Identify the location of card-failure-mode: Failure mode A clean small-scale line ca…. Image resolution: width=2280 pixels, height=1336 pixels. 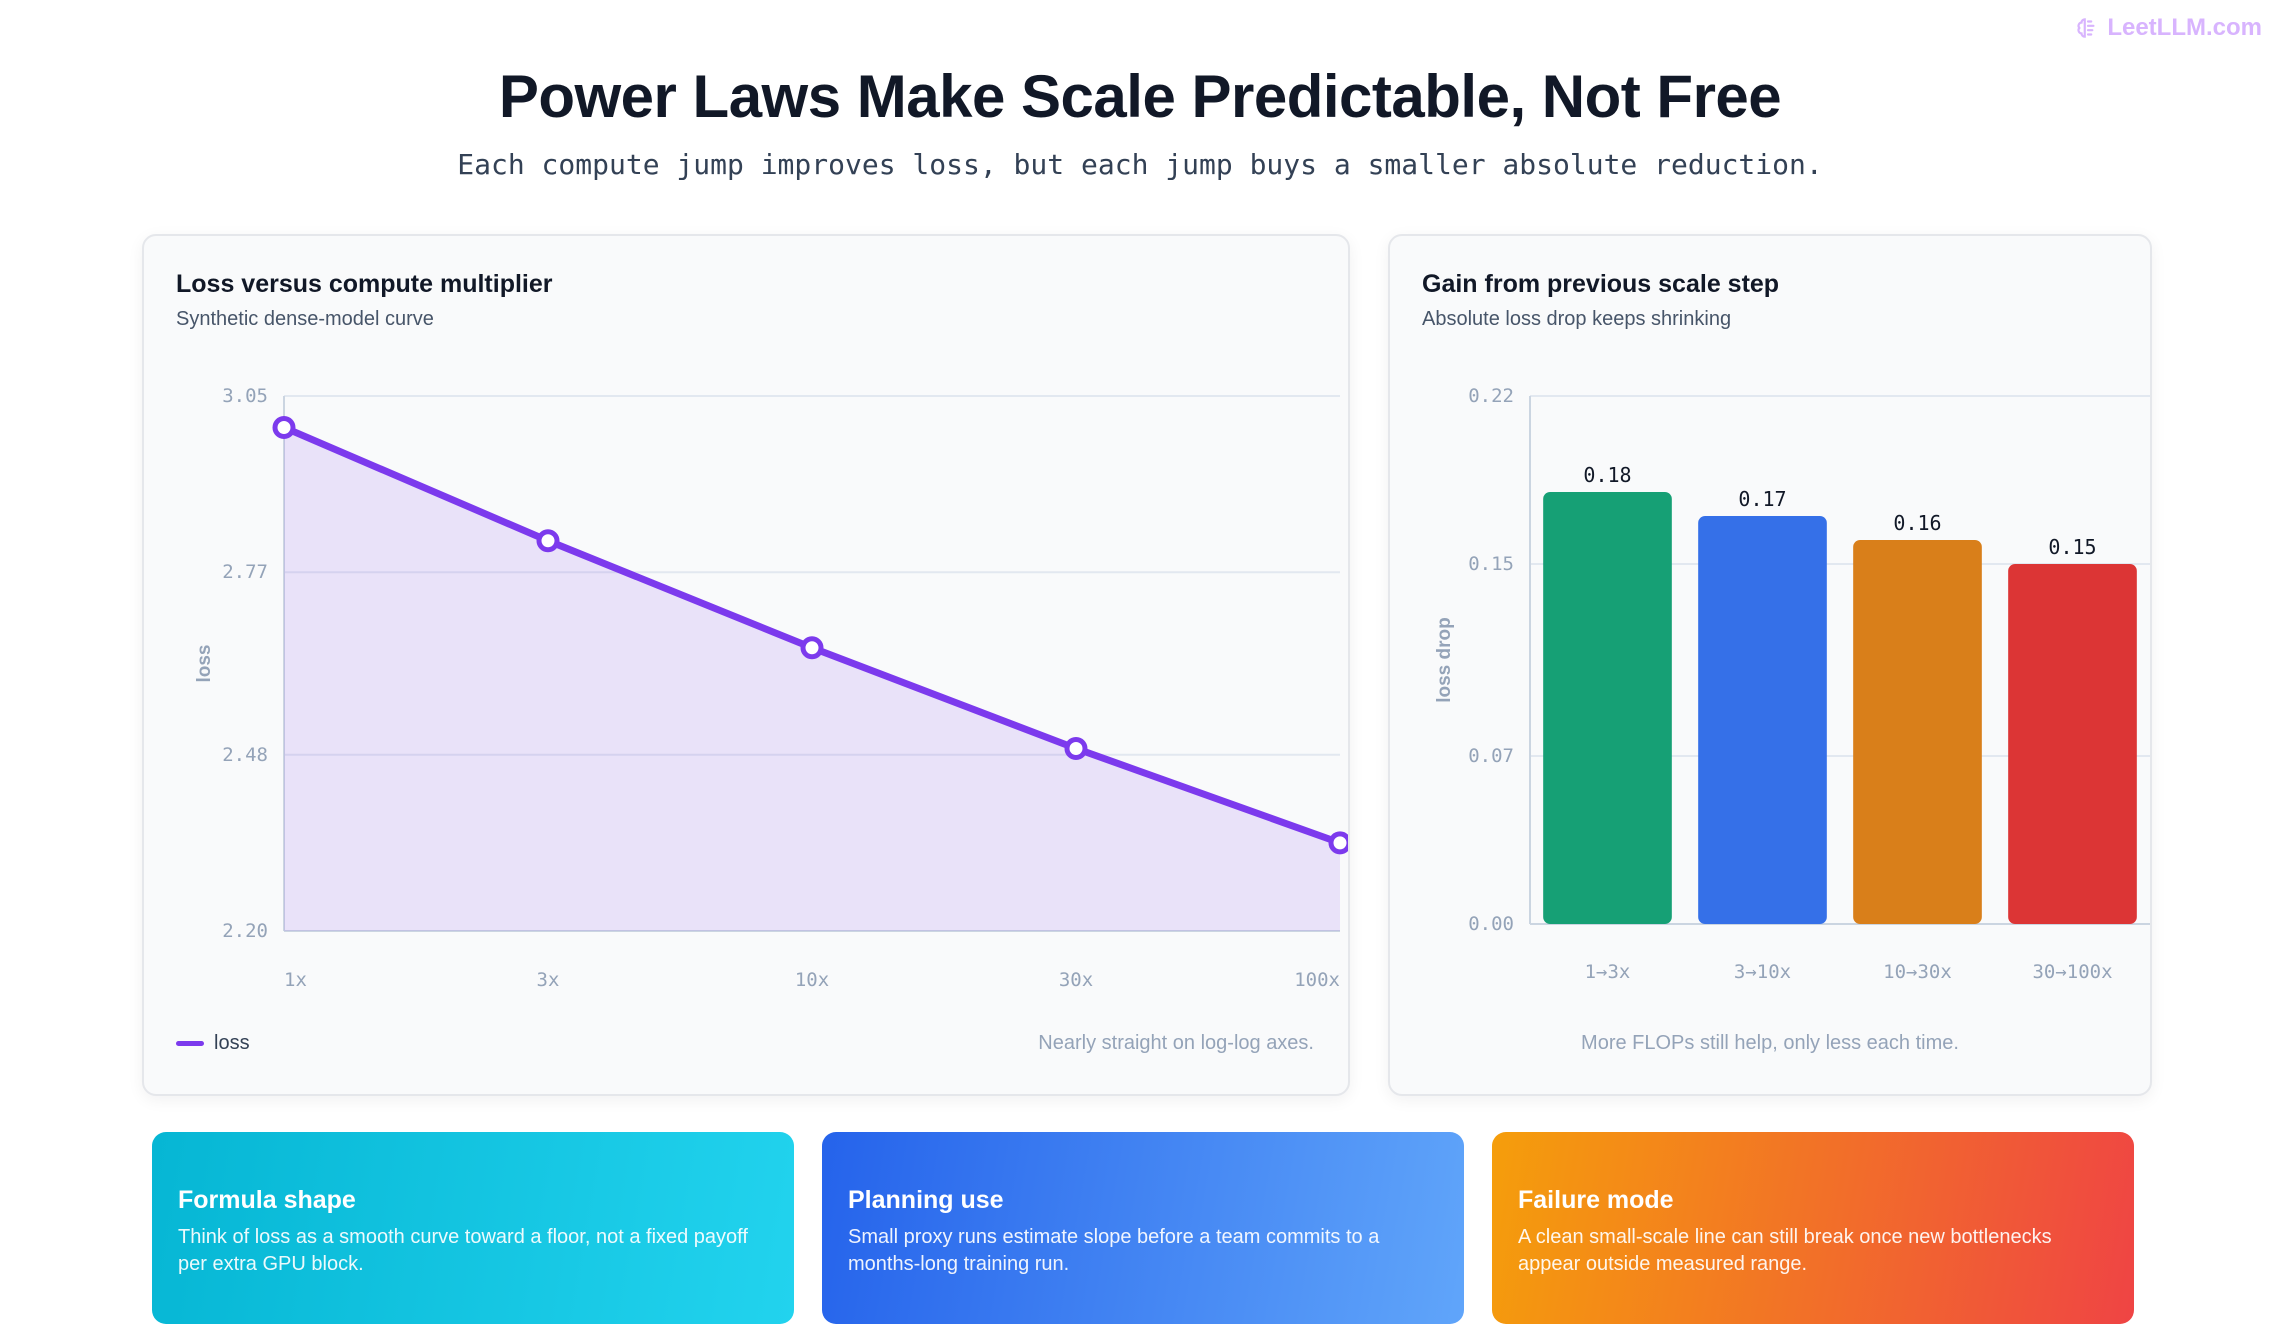
(1813, 1228).